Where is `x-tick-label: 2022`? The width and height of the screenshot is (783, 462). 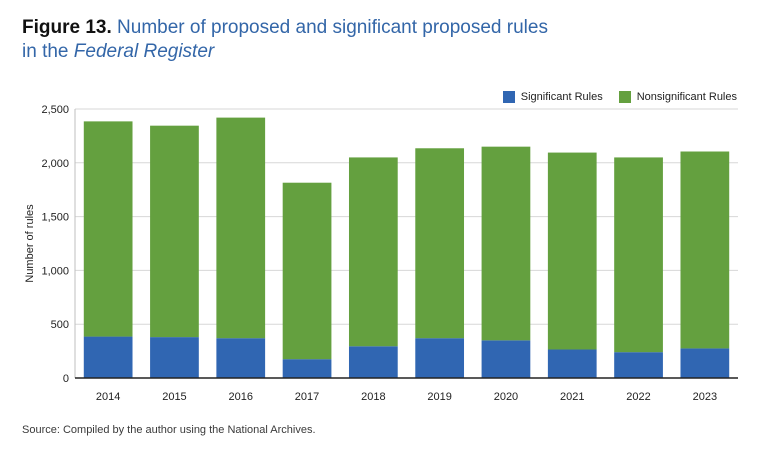 x-tick-label: 2022 is located at coordinates (638, 397).